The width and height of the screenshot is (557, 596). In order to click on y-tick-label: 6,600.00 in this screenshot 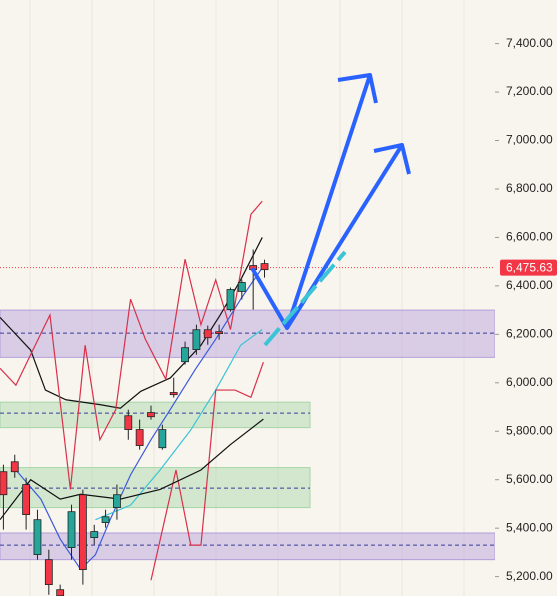, I will do `click(529, 237)`.